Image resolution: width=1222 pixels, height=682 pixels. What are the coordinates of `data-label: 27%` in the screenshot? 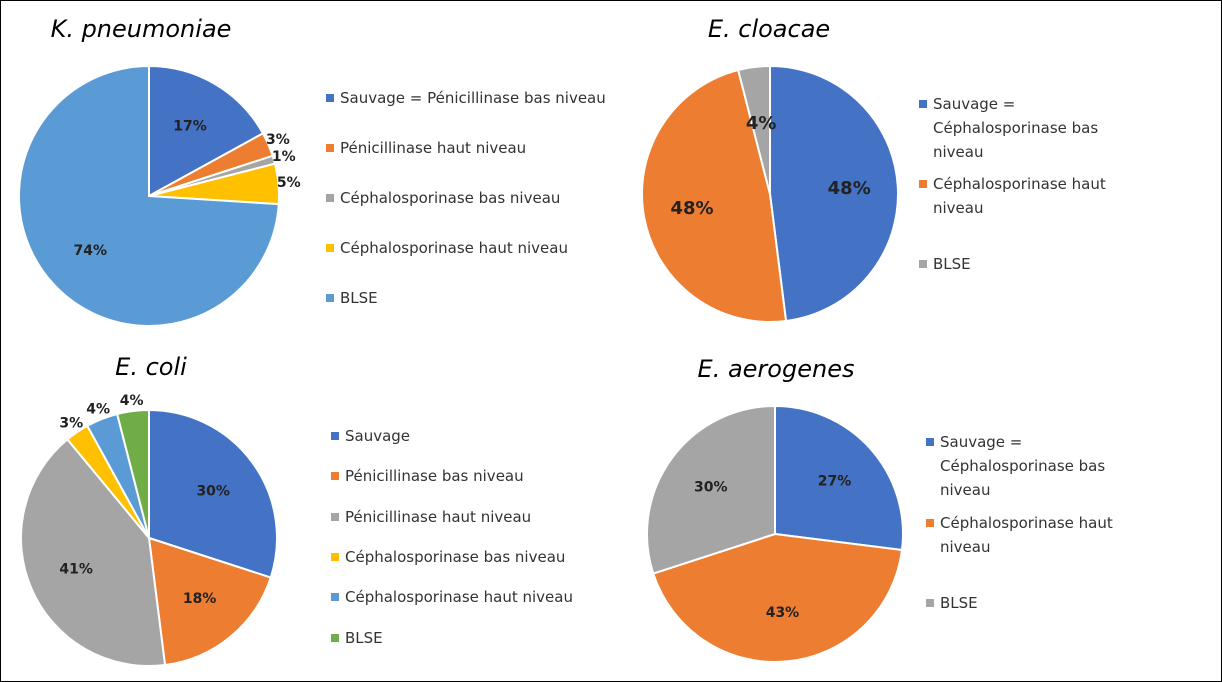 It's located at (835, 482).